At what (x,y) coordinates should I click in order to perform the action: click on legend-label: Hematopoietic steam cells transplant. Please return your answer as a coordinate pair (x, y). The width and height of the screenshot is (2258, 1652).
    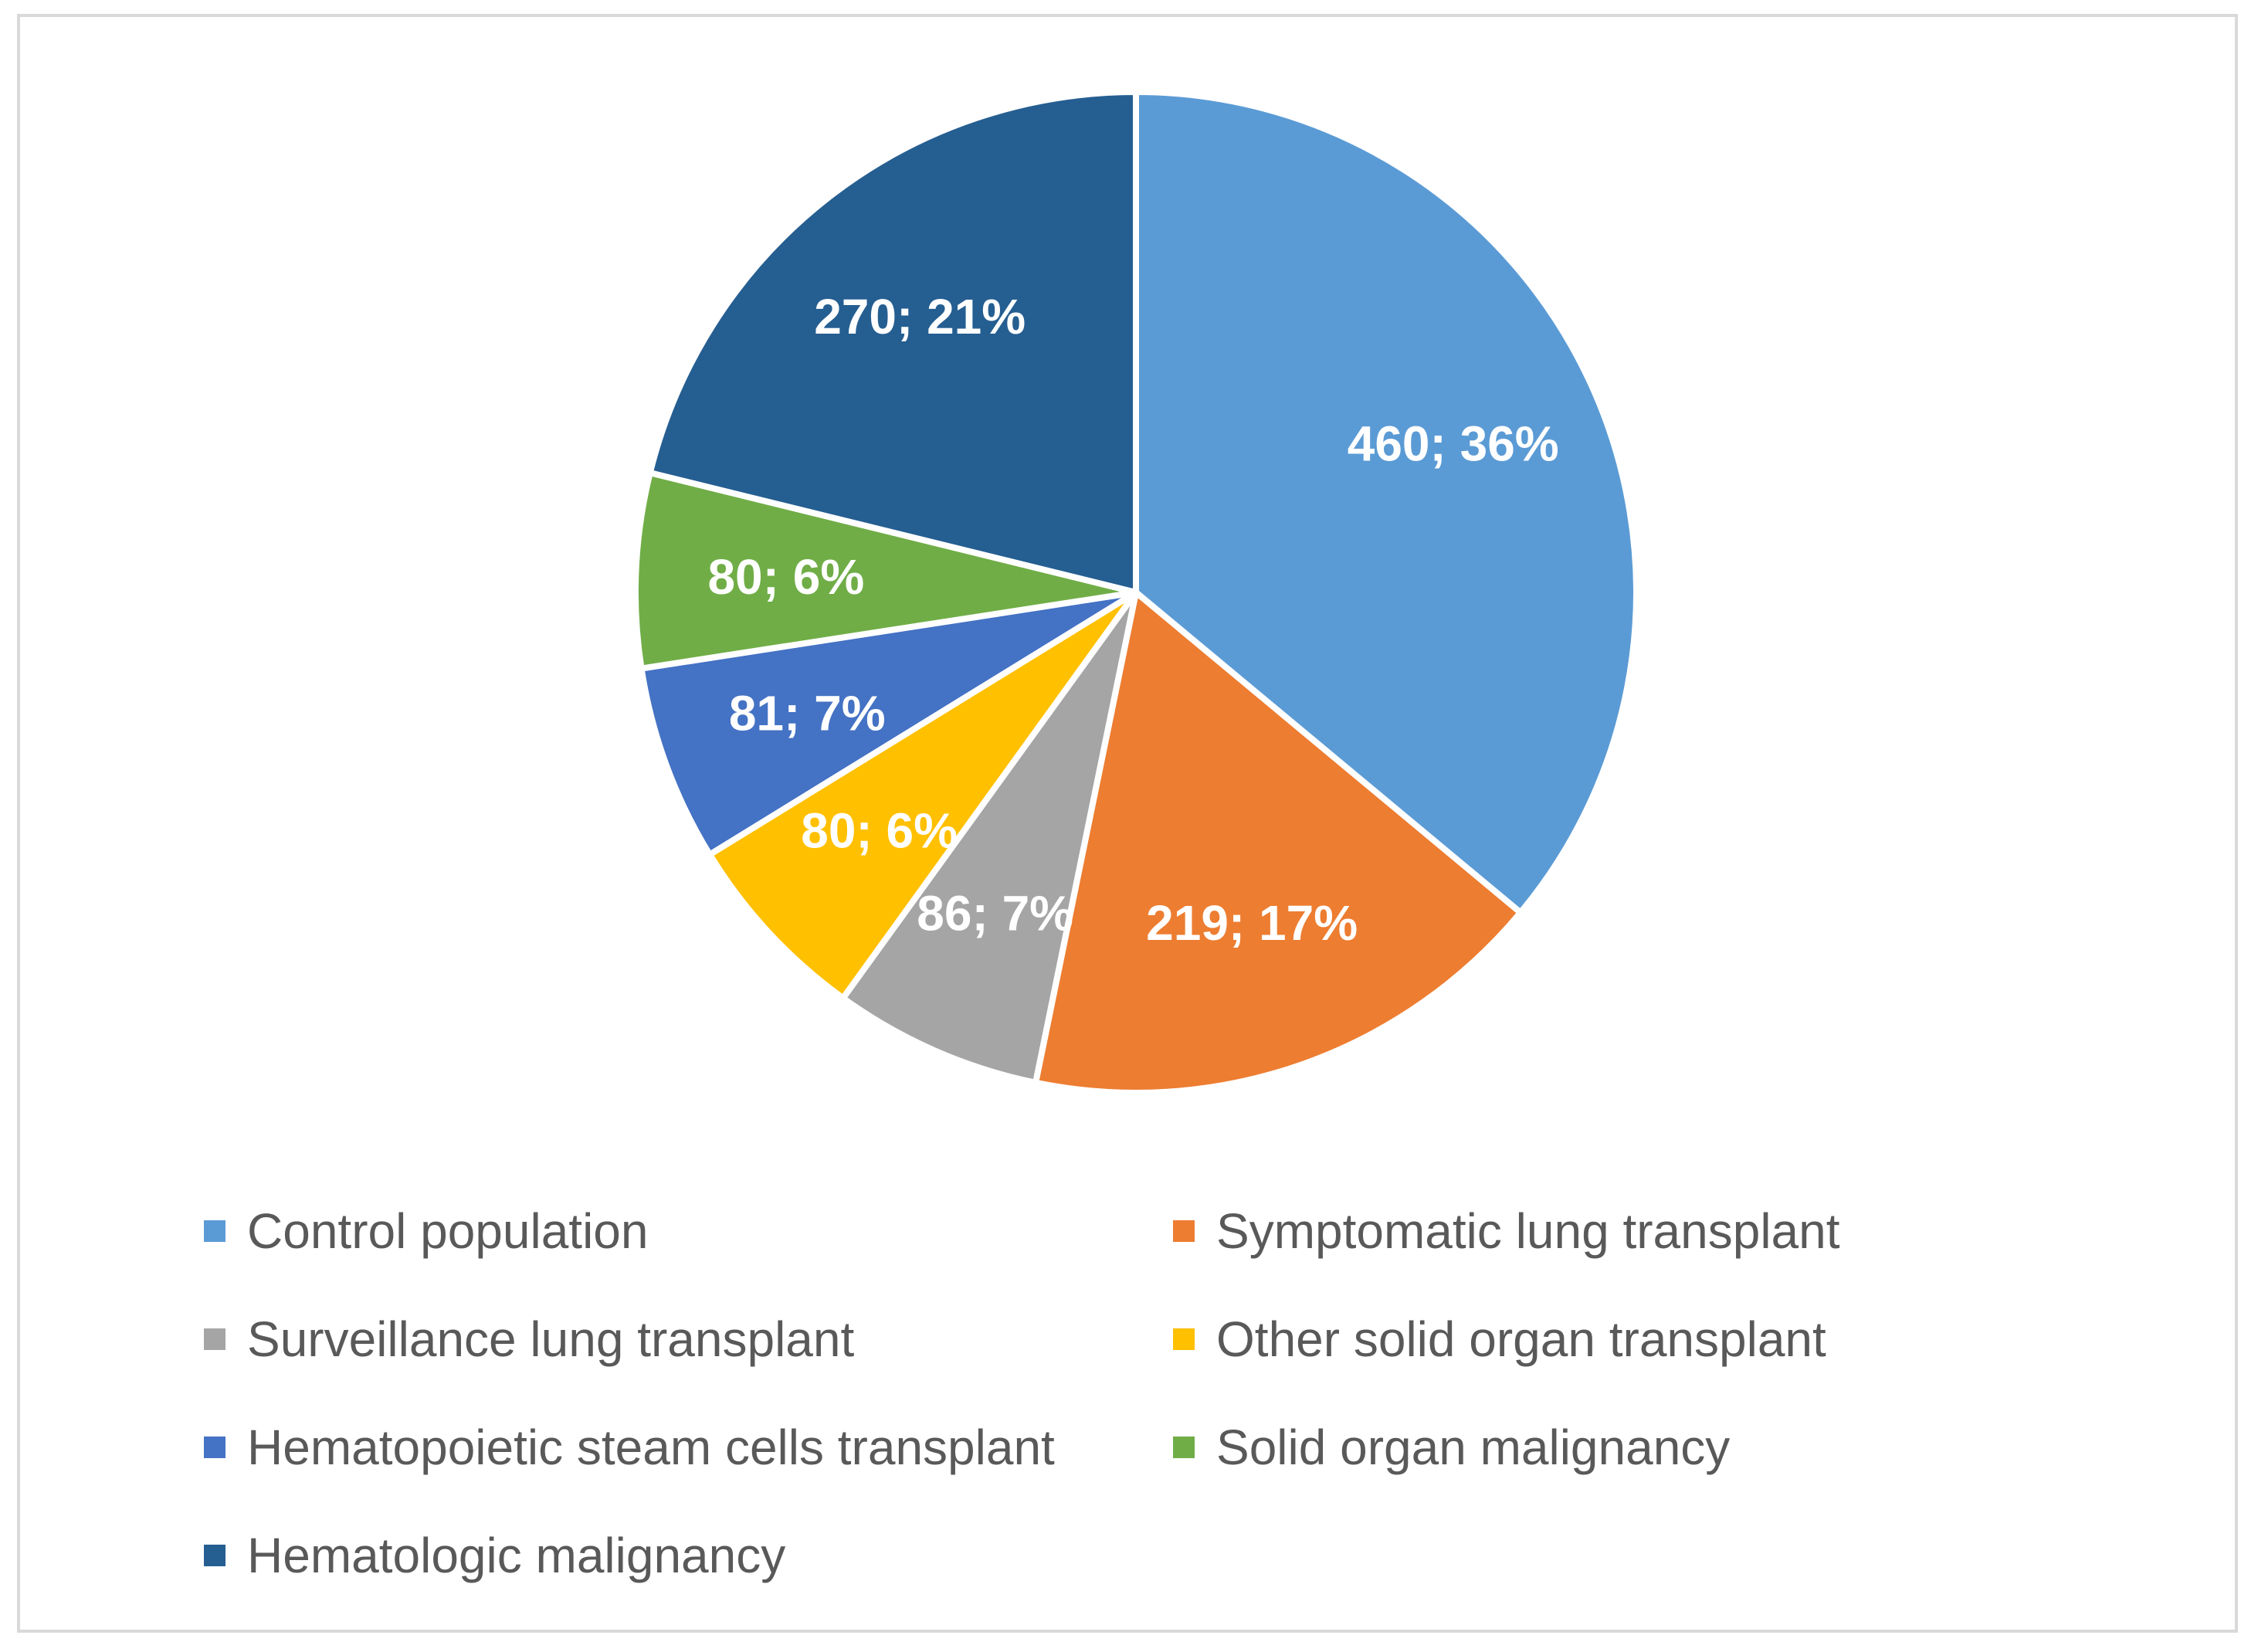
    Looking at the image, I should click on (651, 1447).